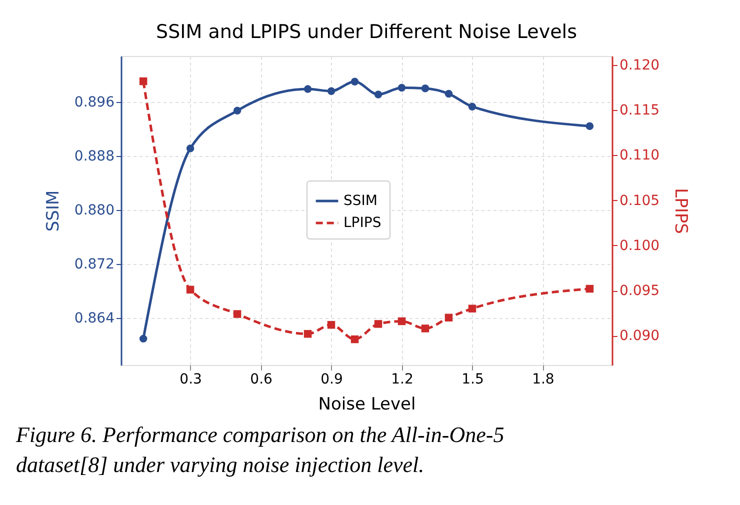  I want to click on y2-tick-label: 0.110, so click(640, 156).